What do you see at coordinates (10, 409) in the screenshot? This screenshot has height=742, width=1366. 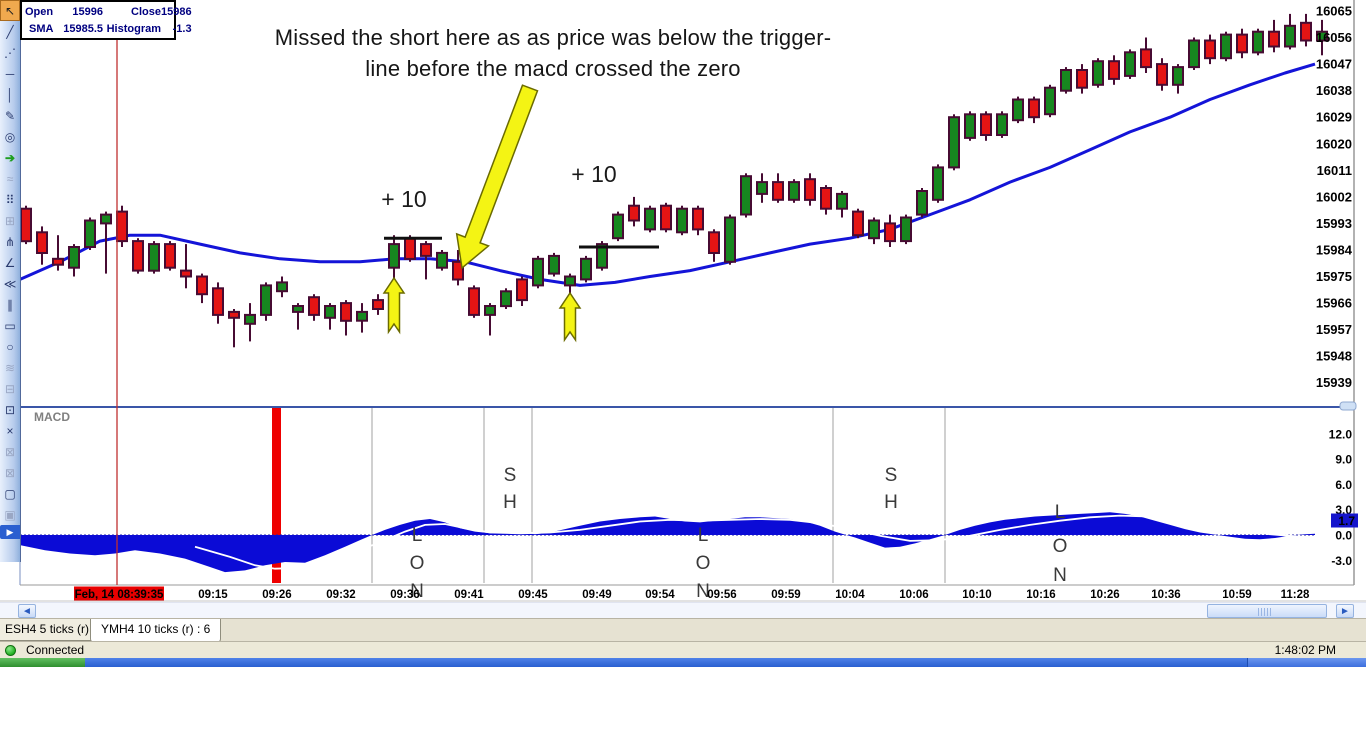 I see `panel-settings-tool: ⊡` at bounding box center [10, 409].